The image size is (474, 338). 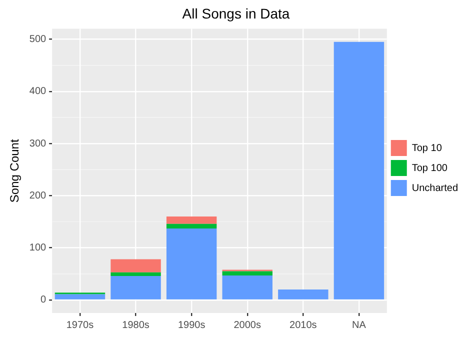 I want to click on y-tick-label: 400, so click(x=38, y=92).